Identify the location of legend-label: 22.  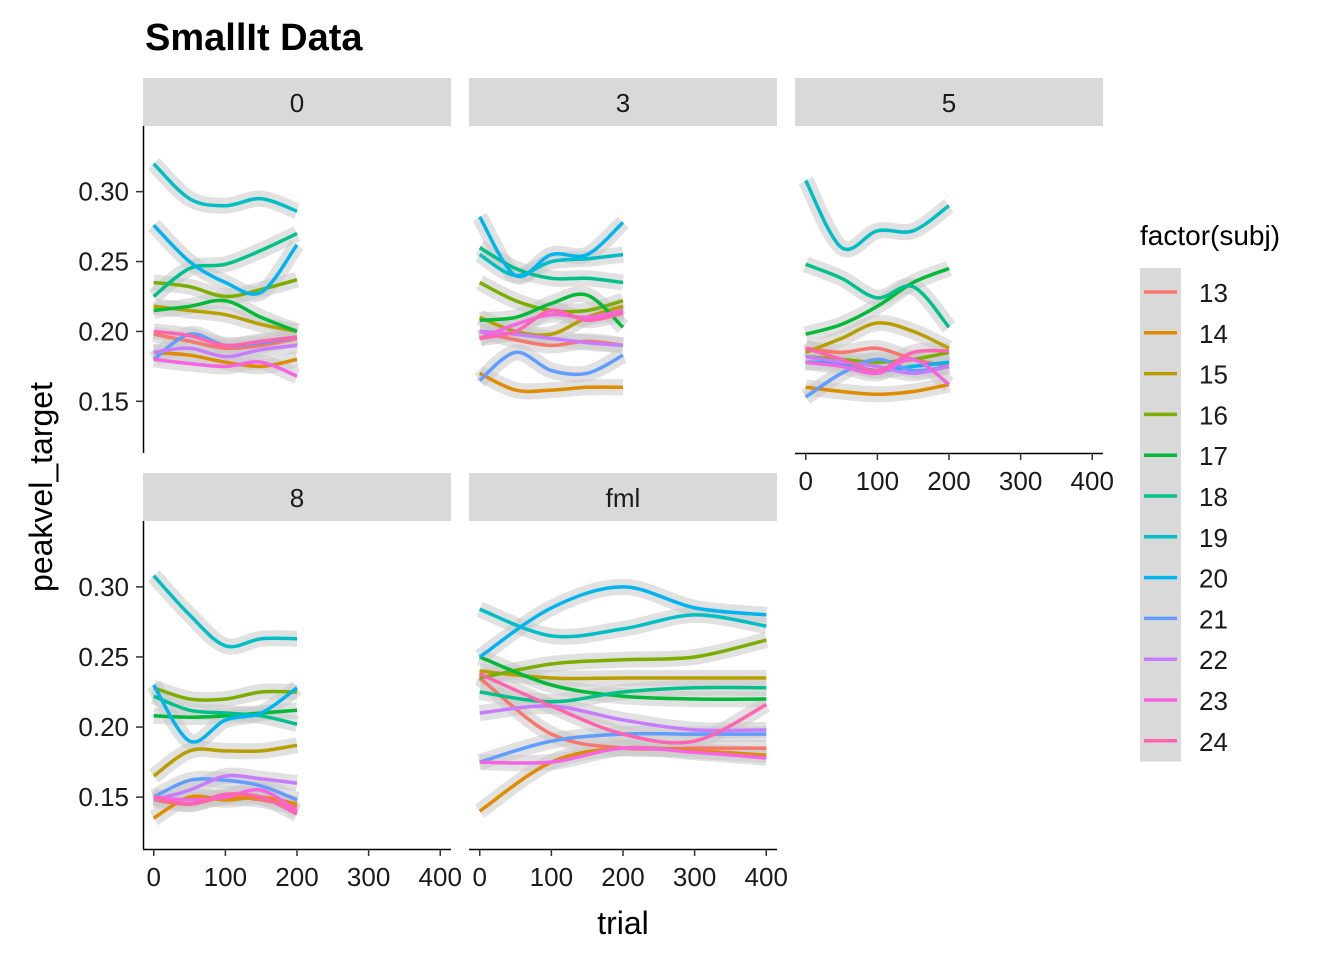
(1213, 660).